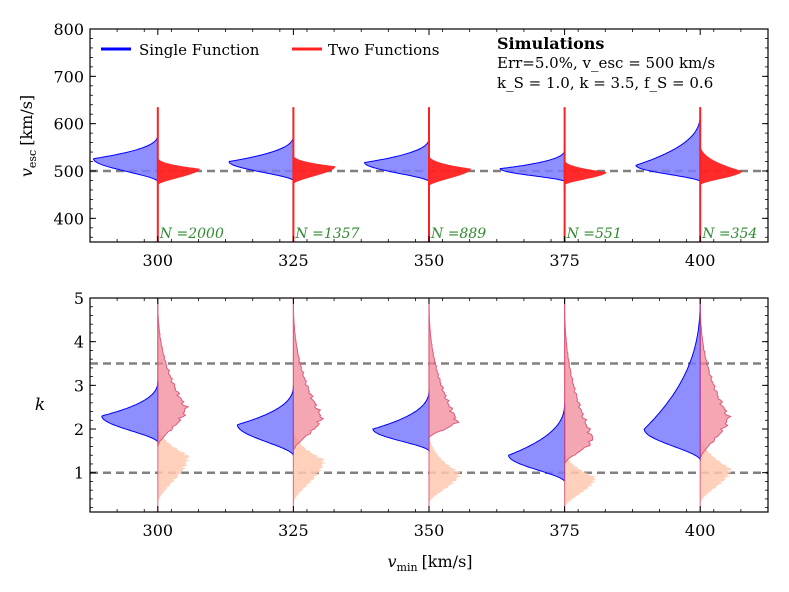  I want to click on y-tick-label: 800, so click(68, 29).